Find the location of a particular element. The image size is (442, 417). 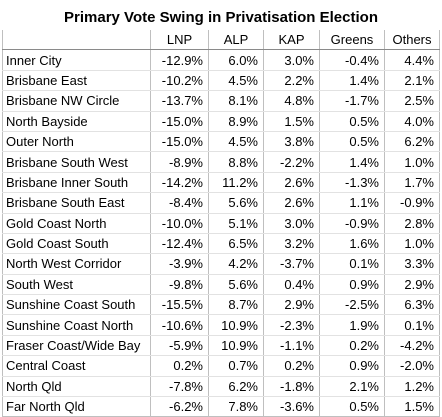

value-cell-others: 6.3% is located at coordinates (412, 305).